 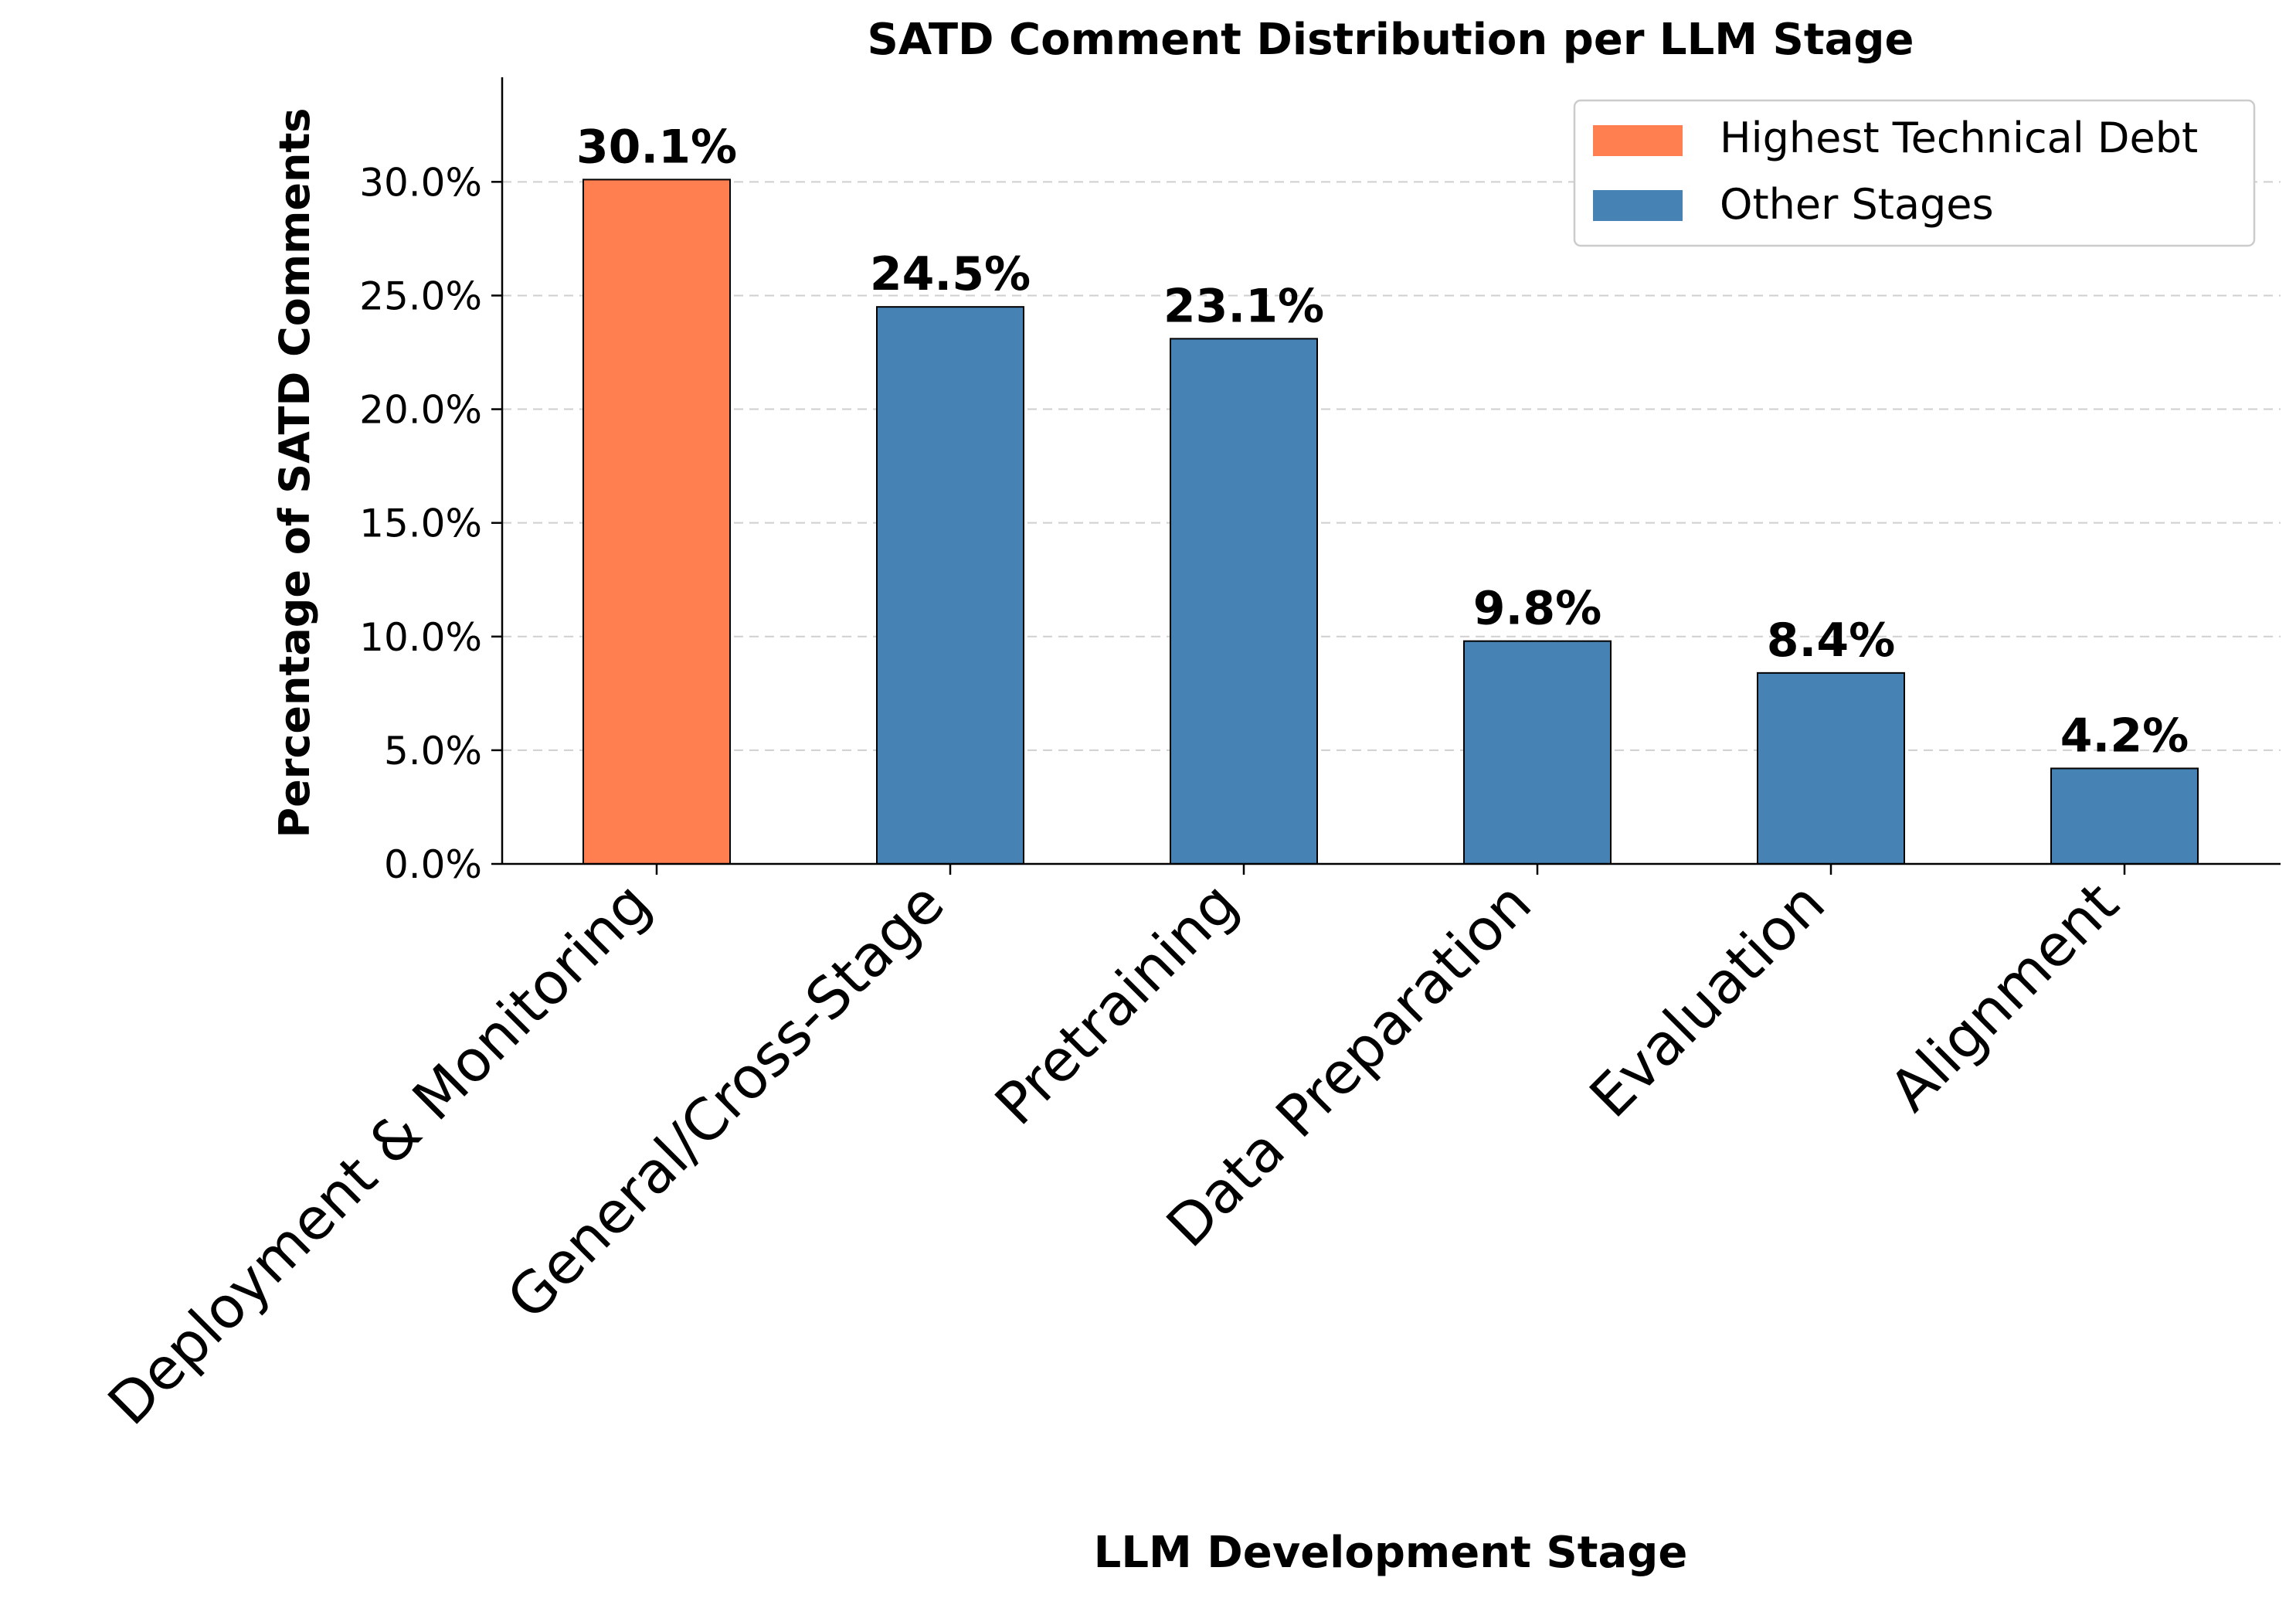 I want to click on legend-swatch-highest, so click(x=1638, y=140).